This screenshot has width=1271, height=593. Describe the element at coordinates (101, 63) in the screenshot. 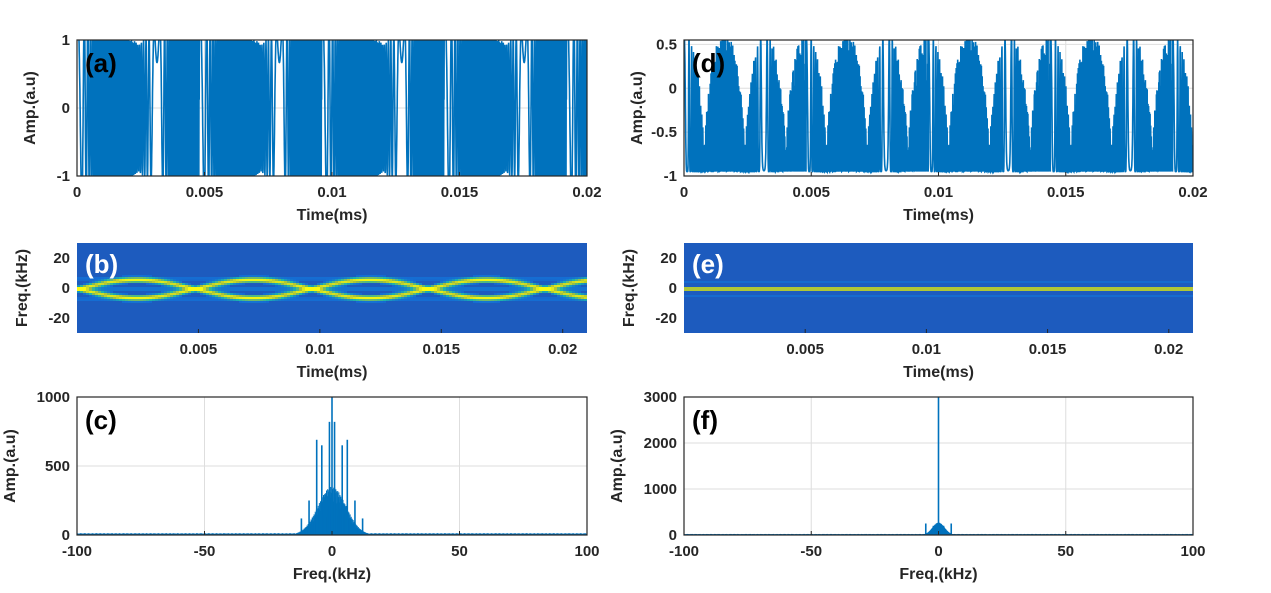

I see `panel-label: (a)` at that location.